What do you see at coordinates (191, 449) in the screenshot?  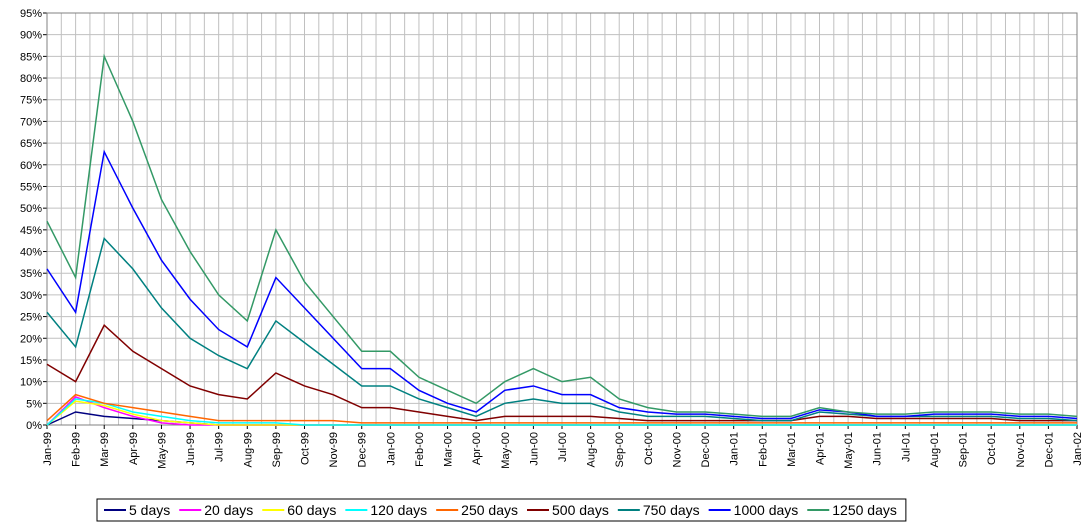 I see `x-tick-label: Jun-99` at bounding box center [191, 449].